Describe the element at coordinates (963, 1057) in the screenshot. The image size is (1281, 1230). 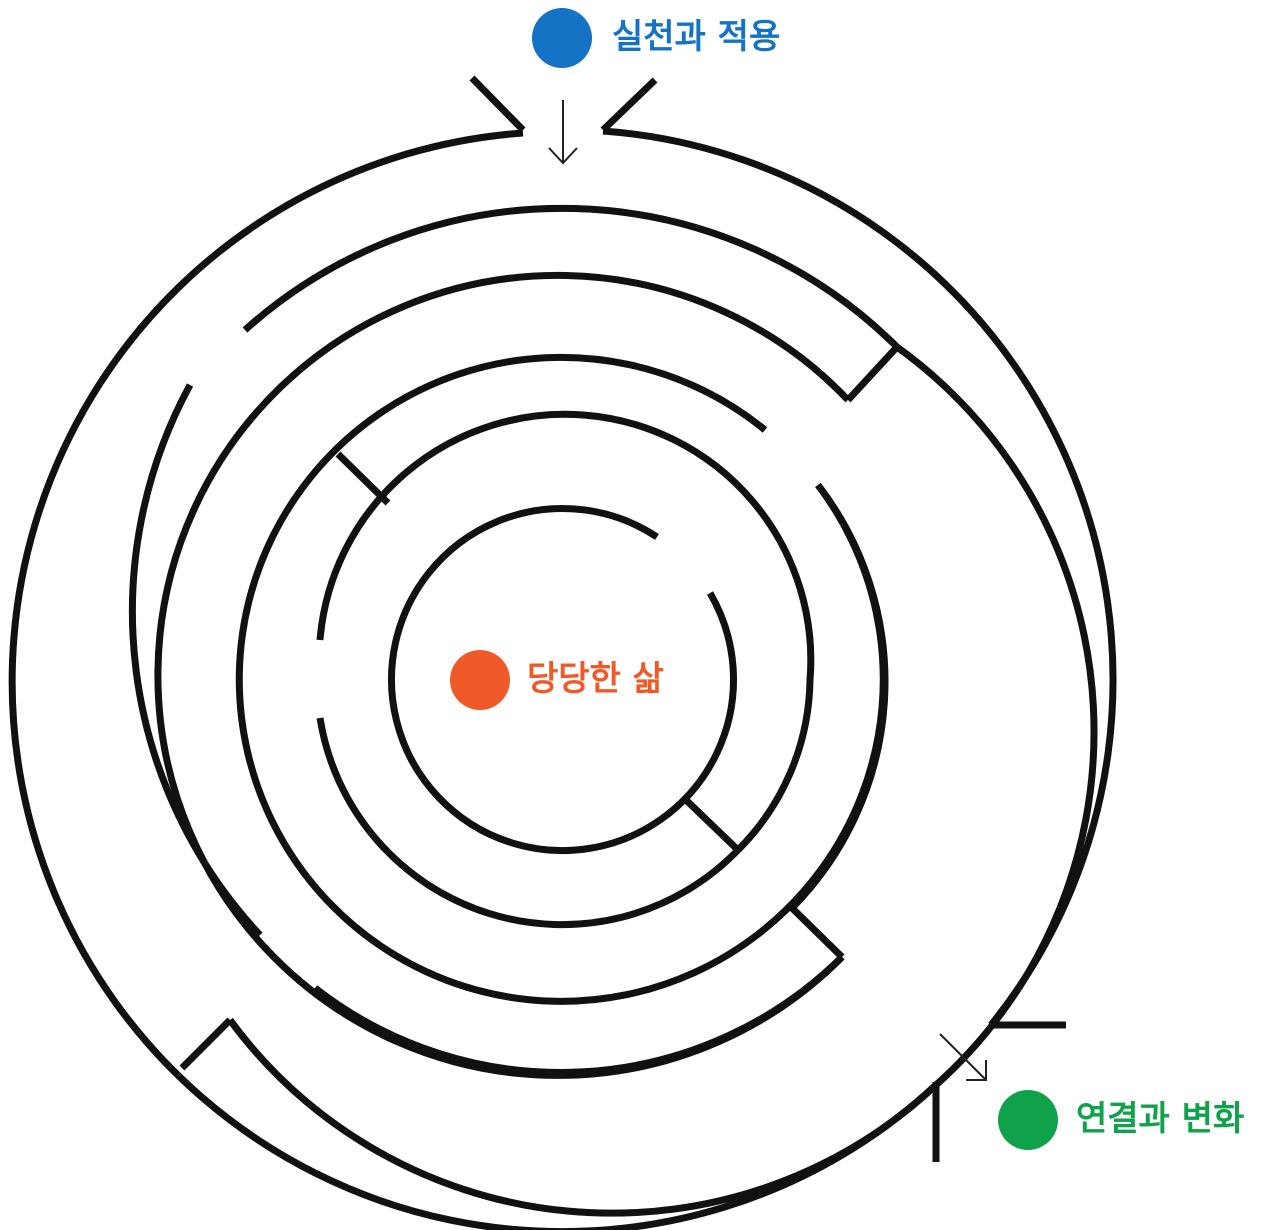
I see `exit-arrow-icon` at that location.